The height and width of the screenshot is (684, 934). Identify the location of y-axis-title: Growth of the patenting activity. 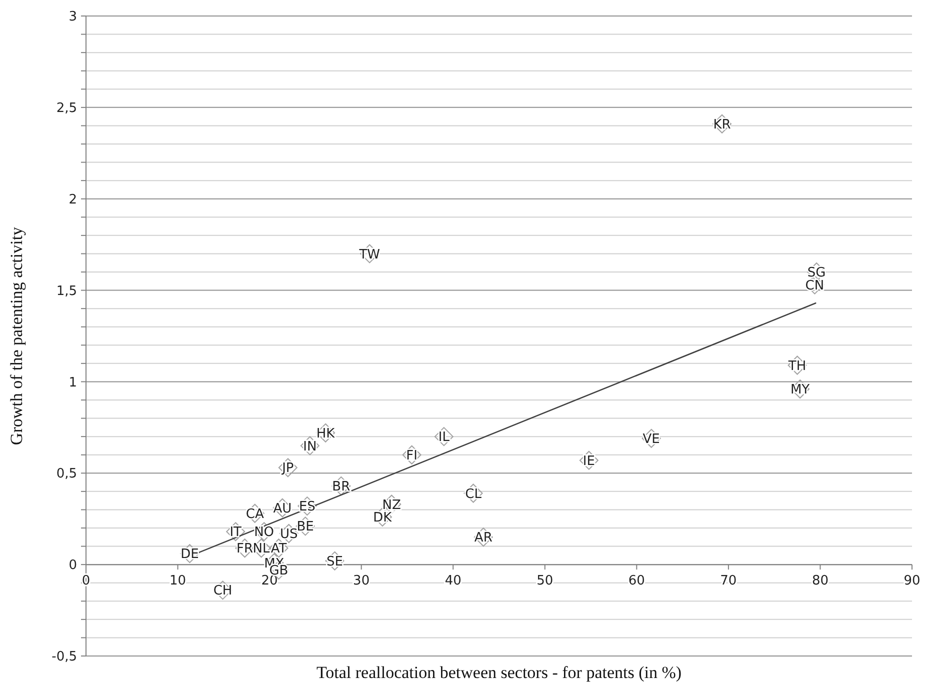
(16, 336).